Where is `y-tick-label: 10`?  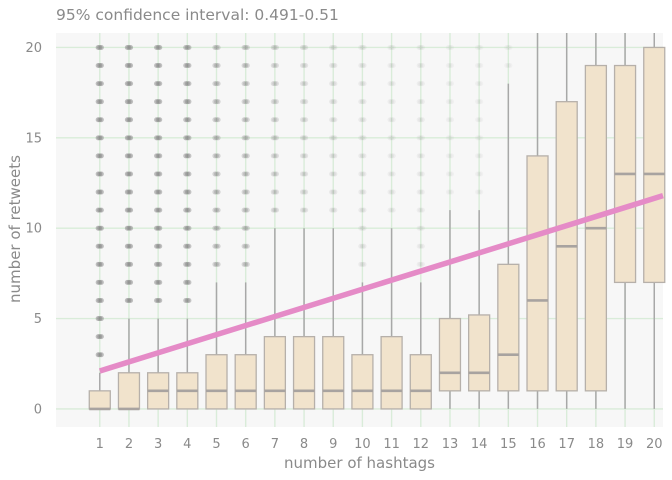
y-tick-label: 10 is located at coordinates (33, 229).